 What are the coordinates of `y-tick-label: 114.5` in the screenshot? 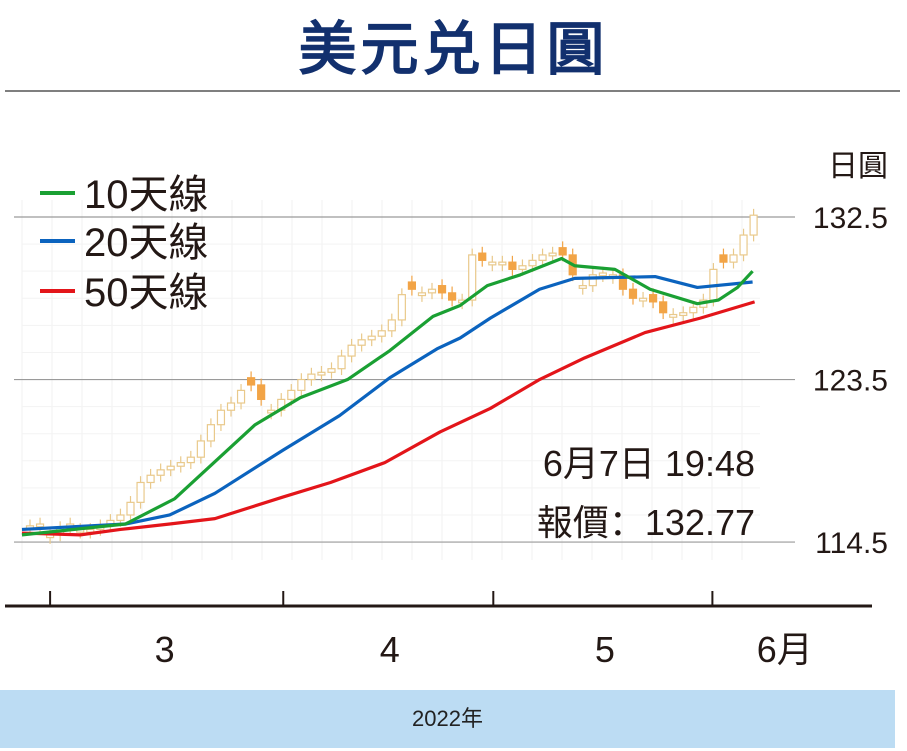 It's located at (851, 543).